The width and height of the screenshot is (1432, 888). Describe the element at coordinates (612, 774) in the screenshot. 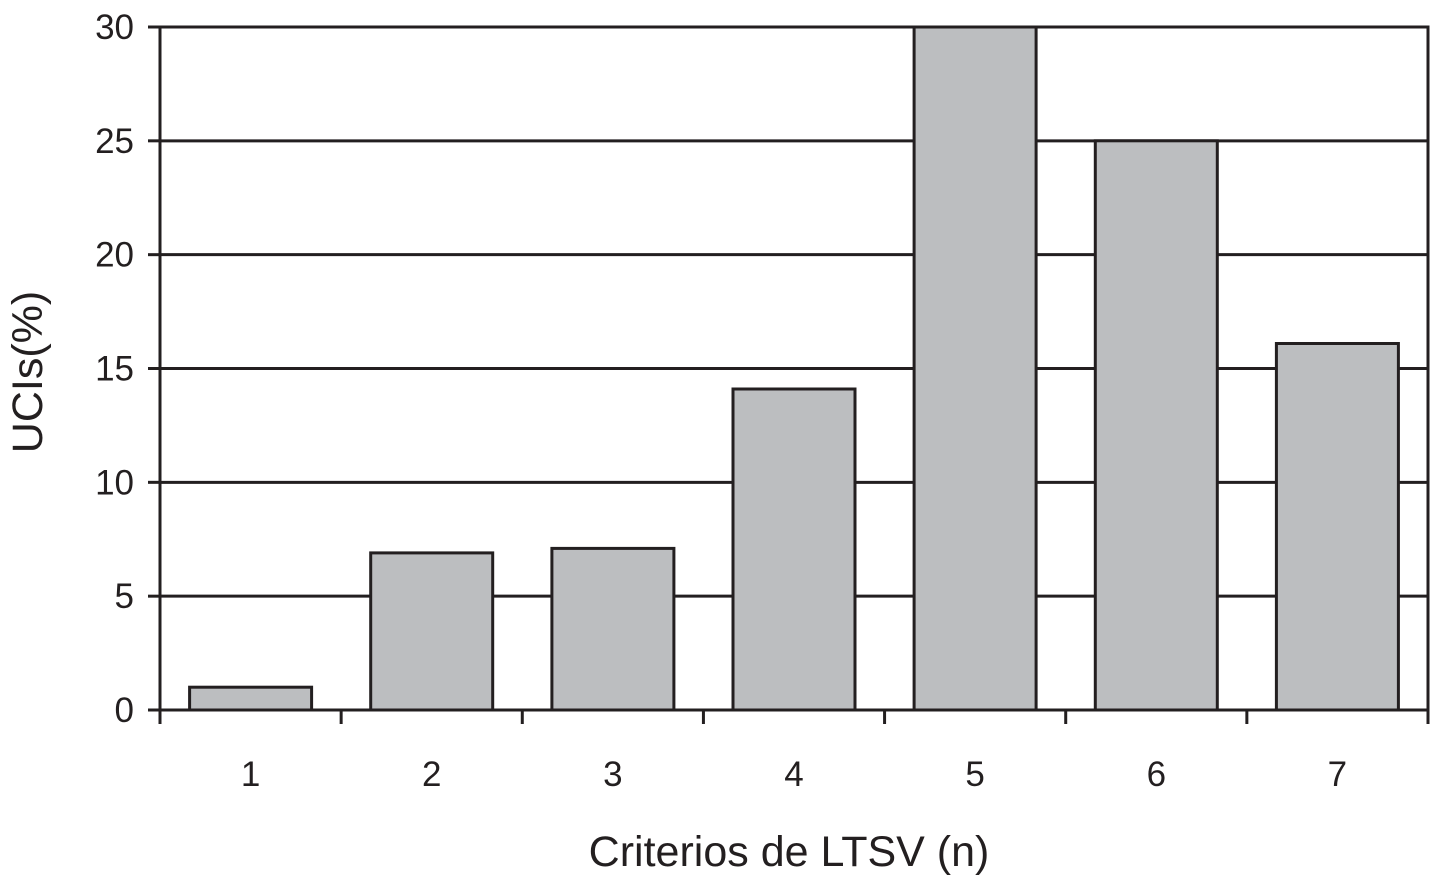

I see `x-tick-label: 3` at that location.